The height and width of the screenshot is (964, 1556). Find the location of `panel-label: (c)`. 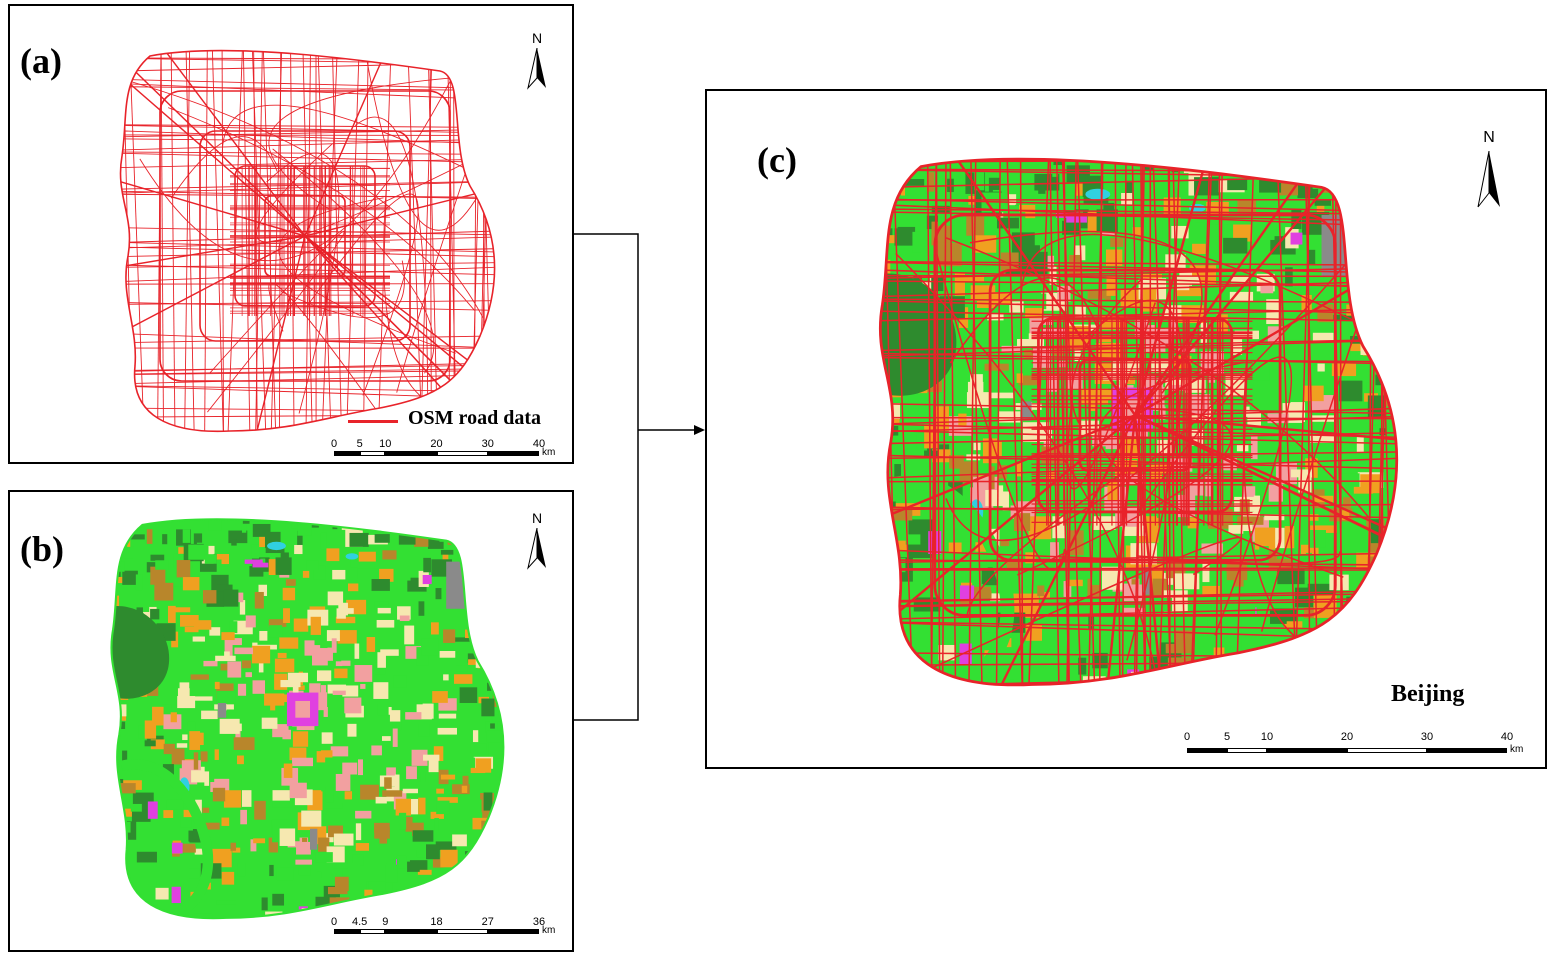

panel-label: (c) is located at coordinates (777, 160).